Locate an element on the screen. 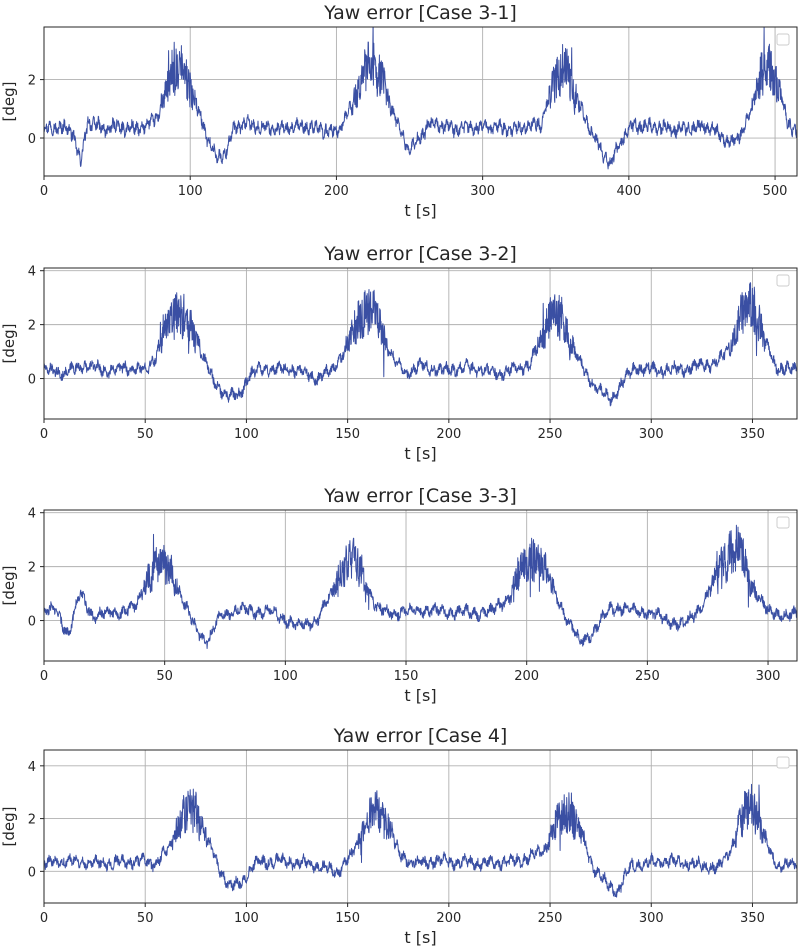 This screenshot has height=952, width=800. x-tick-label: 400 is located at coordinates (628, 191).